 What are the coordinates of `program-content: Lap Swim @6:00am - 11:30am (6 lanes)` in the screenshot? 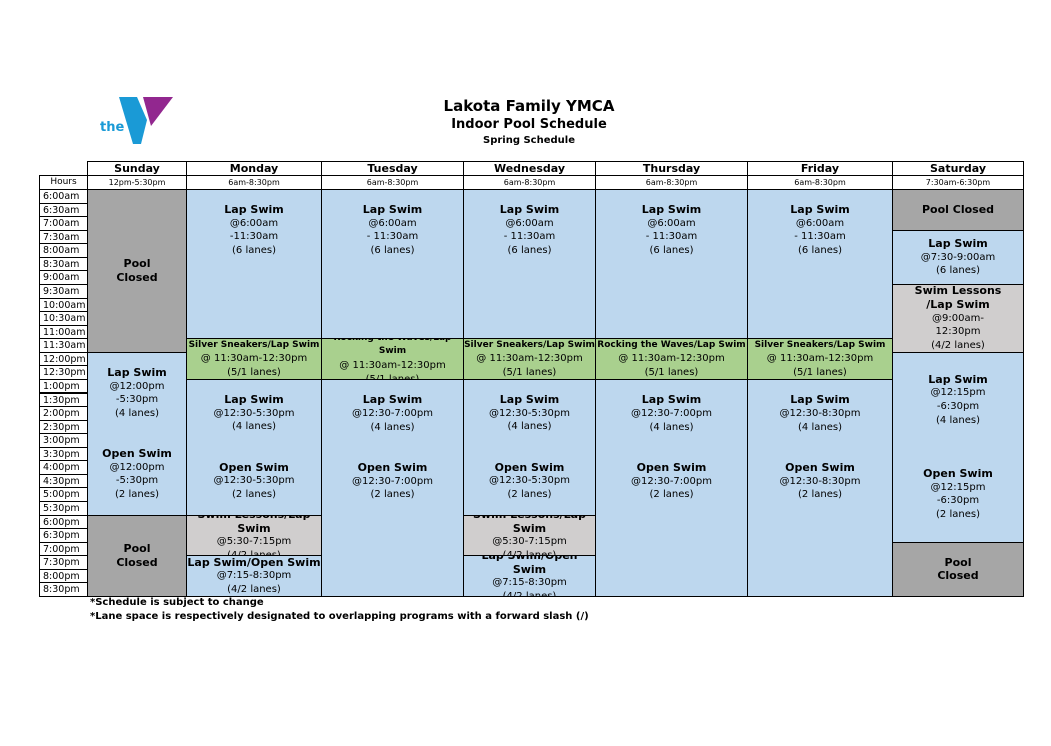 It's located at (820, 264).